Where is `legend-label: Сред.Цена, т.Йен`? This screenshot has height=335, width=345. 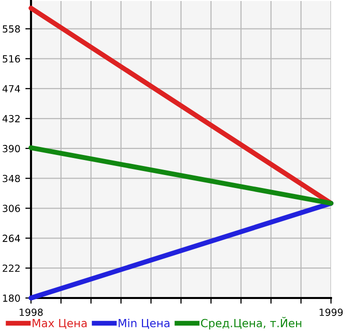
legend-label: Сред.Цена, т.Йен is located at coordinates (251, 323).